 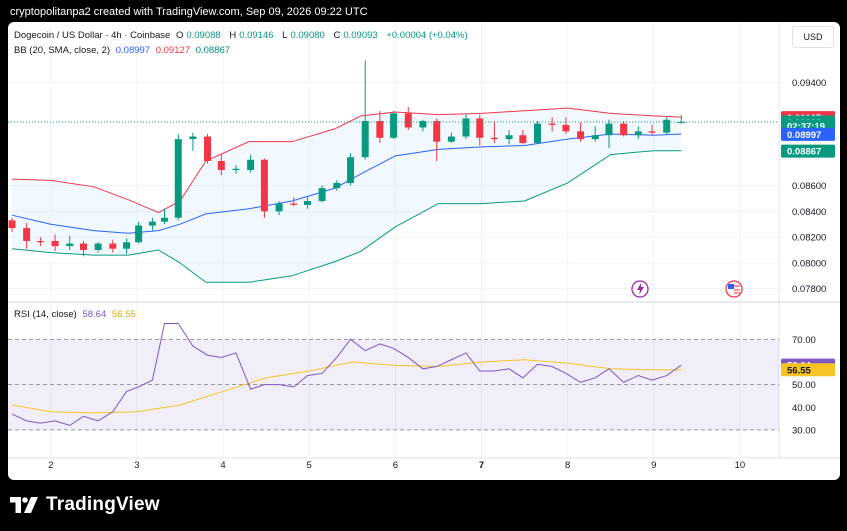 What do you see at coordinates (740, 465) in the screenshot?
I see `time-axis-label: 10` at bounding box center [740, 465].